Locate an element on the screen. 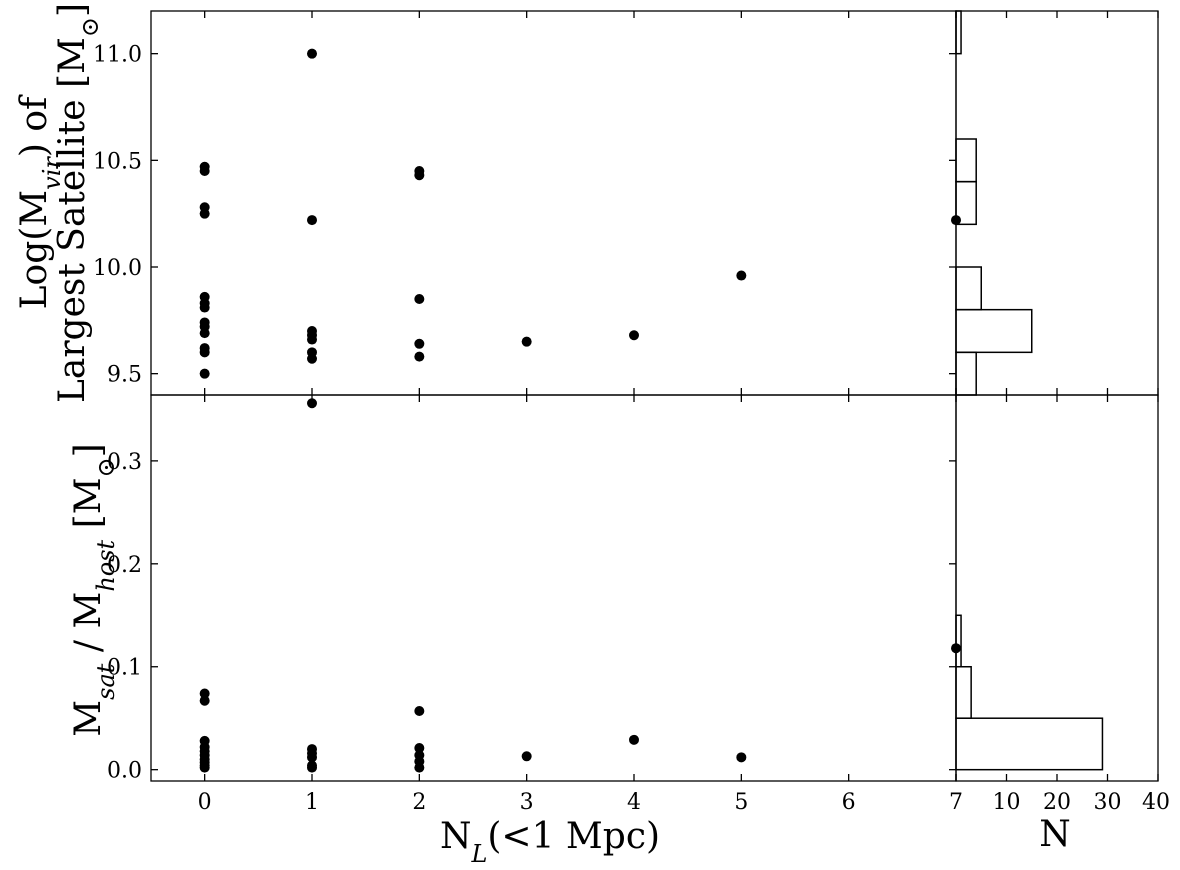 This screenshot has height=870, width=1180. y-tick-label: 10.0 is located at coordinates (117, 268).